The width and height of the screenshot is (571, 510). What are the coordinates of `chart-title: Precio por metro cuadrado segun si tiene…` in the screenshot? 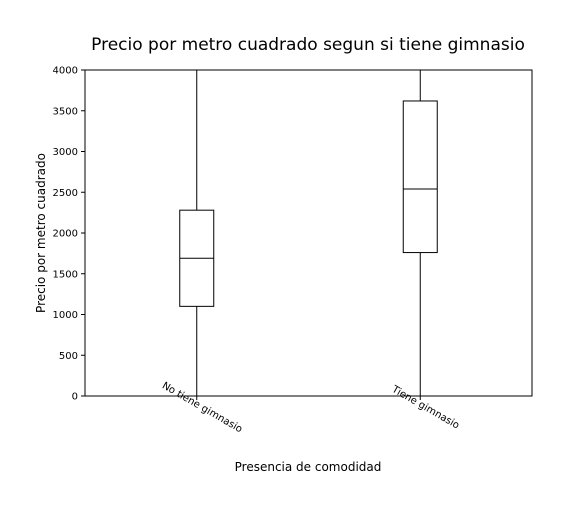 It's located at (308, 45).